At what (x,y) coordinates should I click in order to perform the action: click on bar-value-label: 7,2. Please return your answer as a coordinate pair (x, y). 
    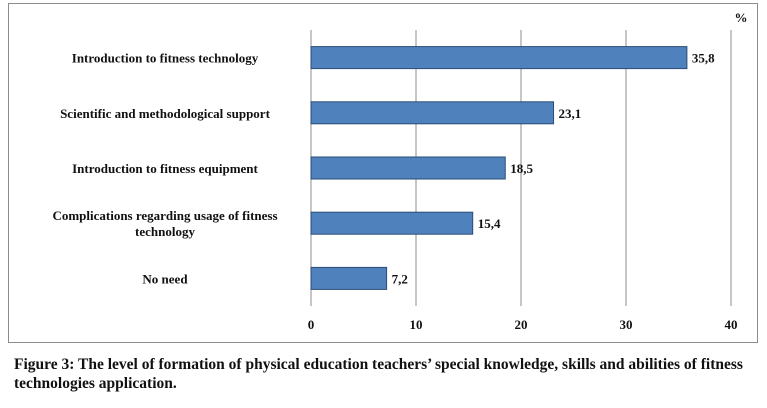
    Looking at the image, I should click on (400, 278).